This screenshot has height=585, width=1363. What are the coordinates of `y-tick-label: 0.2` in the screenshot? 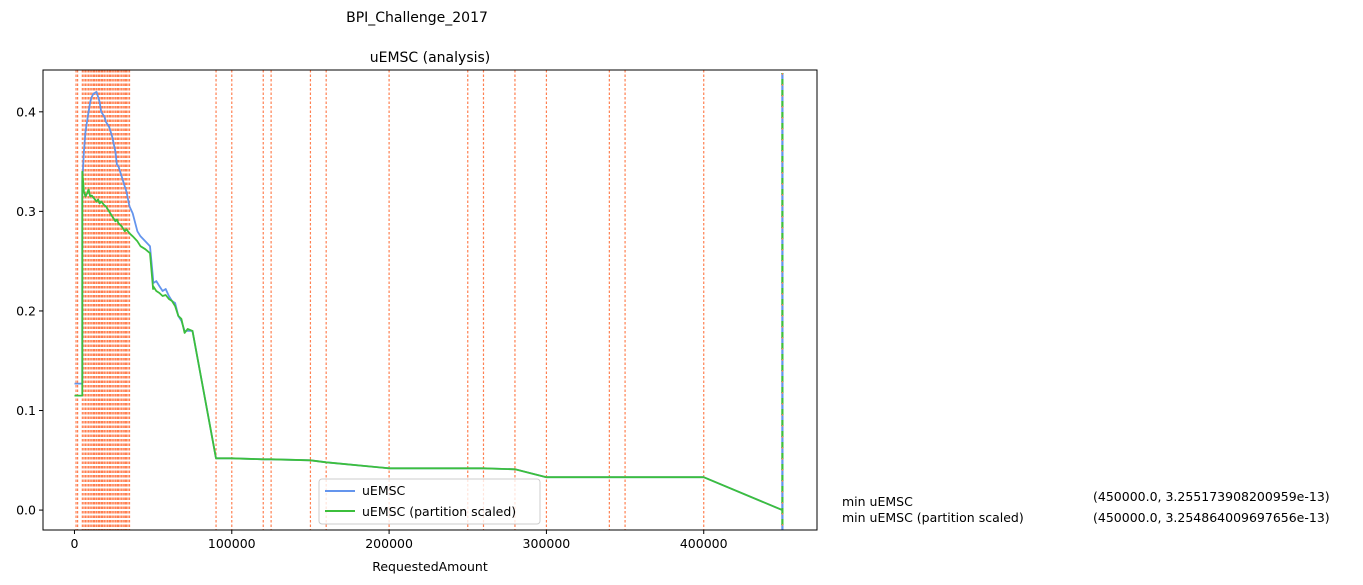 It's located at (26, 310).